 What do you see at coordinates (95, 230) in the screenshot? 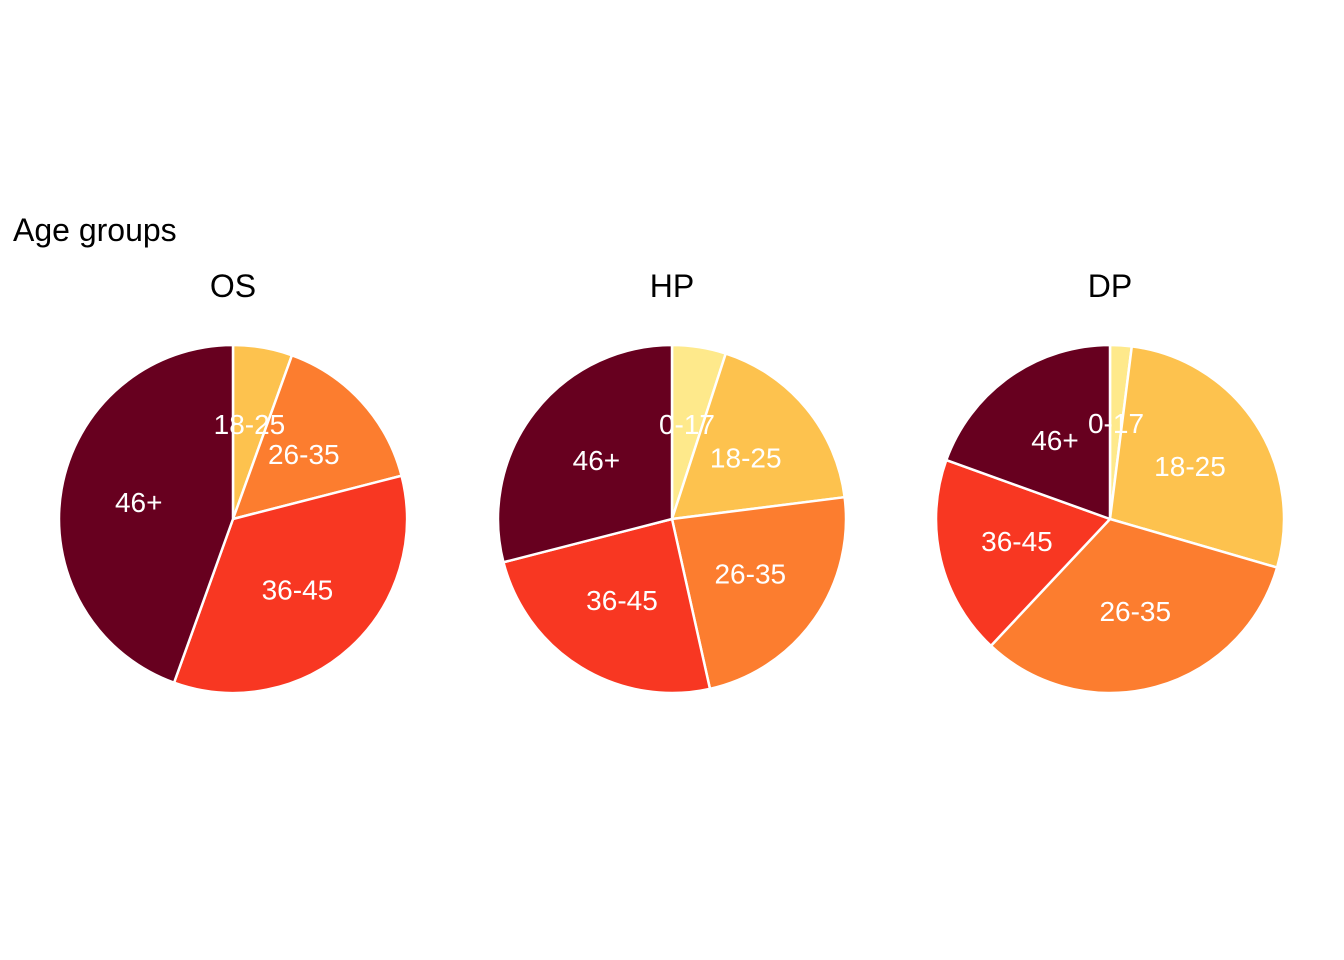
I see `chart-title: Age groups` at bounding box center [95, 230].